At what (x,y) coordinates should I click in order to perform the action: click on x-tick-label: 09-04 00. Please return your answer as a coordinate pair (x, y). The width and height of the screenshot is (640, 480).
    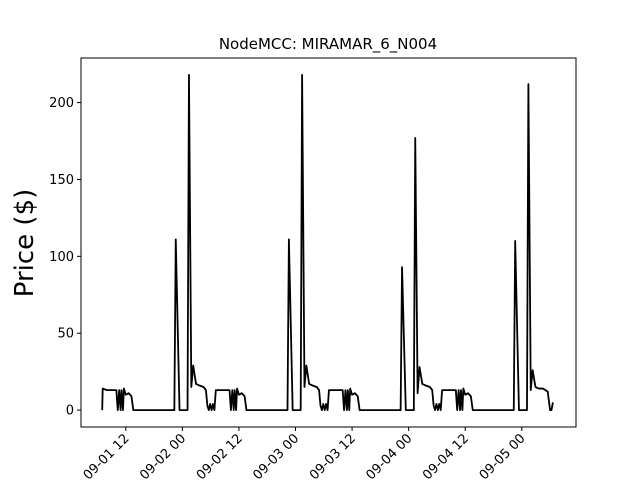
    Looking at the image, I should click on (390, 455).